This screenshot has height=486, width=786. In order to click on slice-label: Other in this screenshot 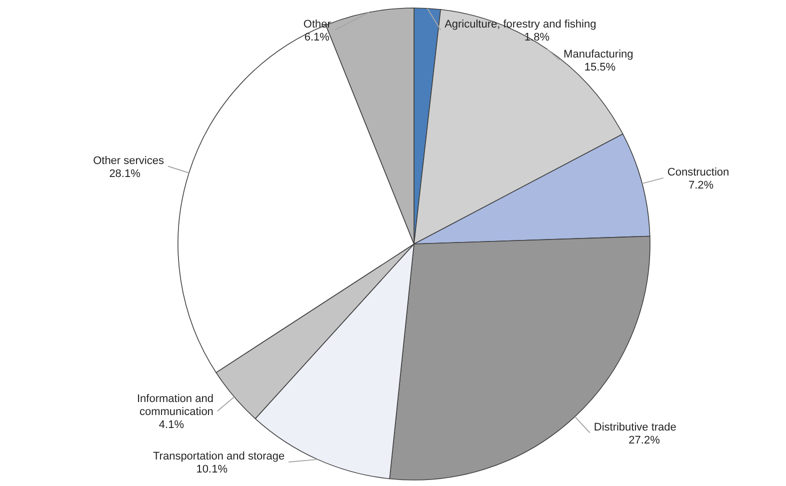, I will do `click(317, 24)`.